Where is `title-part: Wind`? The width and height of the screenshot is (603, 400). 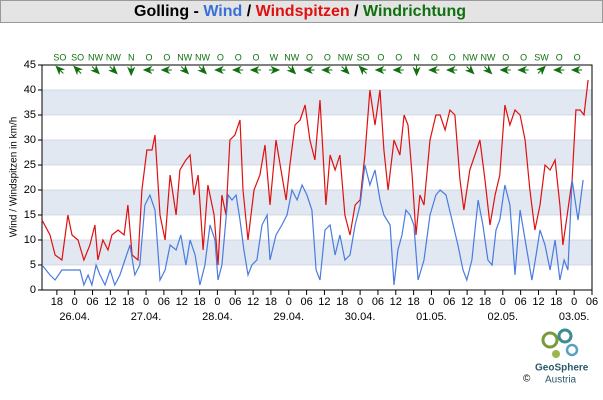
title-part: Wind is located at coordinates (222, 11).